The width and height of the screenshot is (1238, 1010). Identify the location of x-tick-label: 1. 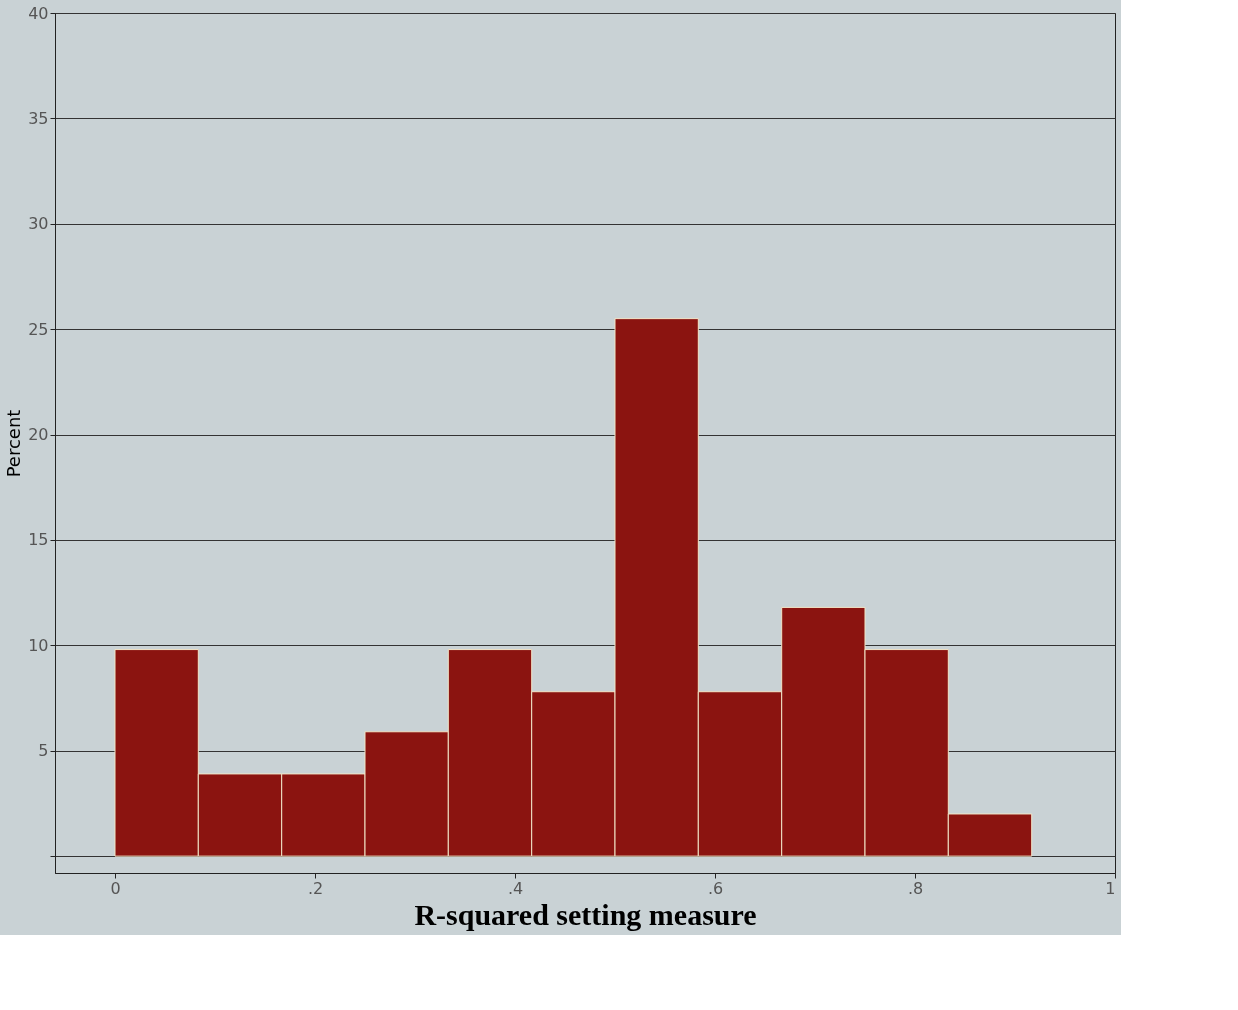
(1110, 888).